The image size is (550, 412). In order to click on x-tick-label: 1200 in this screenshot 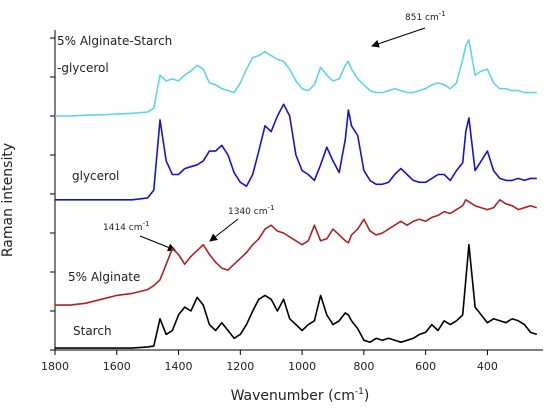, I will do `click(240, 366)`.